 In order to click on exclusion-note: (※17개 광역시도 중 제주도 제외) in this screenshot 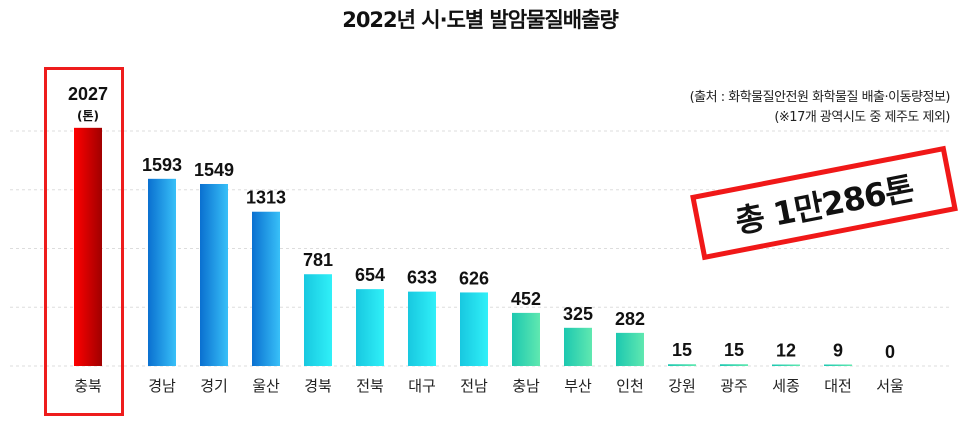, I will do `click(862, 117)`.